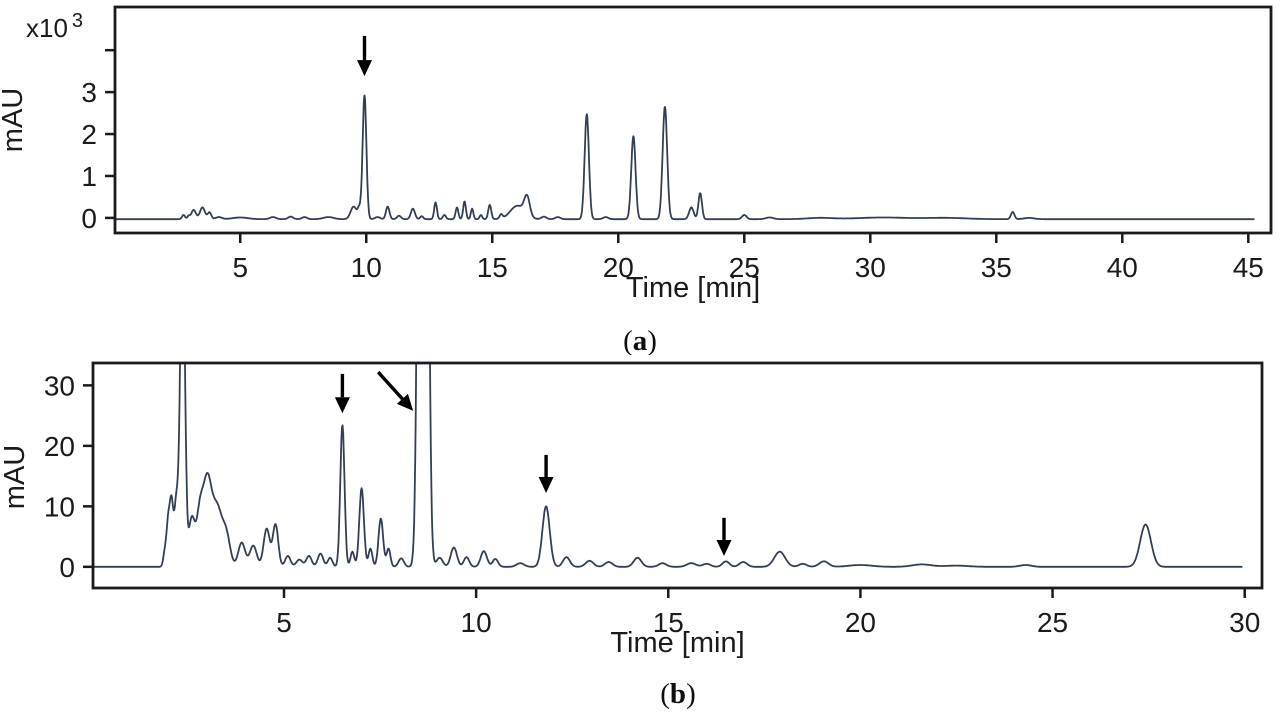 The image size is (1280, 717). What do you see at coordinates (89, 92) in the screenshot?
I see `y-tick-label: 3` at bounding box center [89, 92].